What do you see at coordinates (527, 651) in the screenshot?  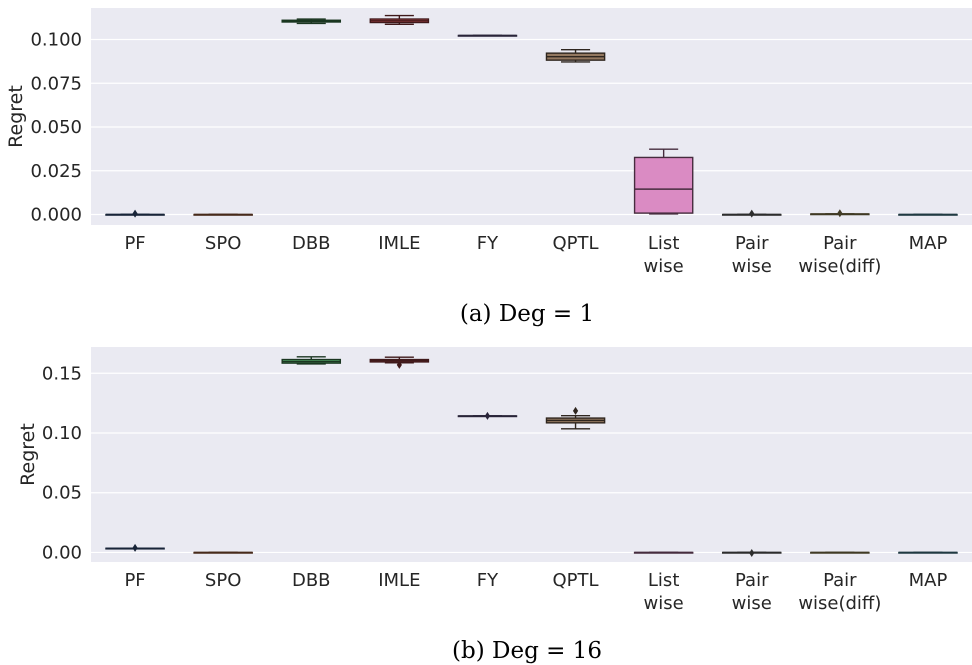 I see `panel-caption: (b) Deg = 16` at bounding box center [527, 651].